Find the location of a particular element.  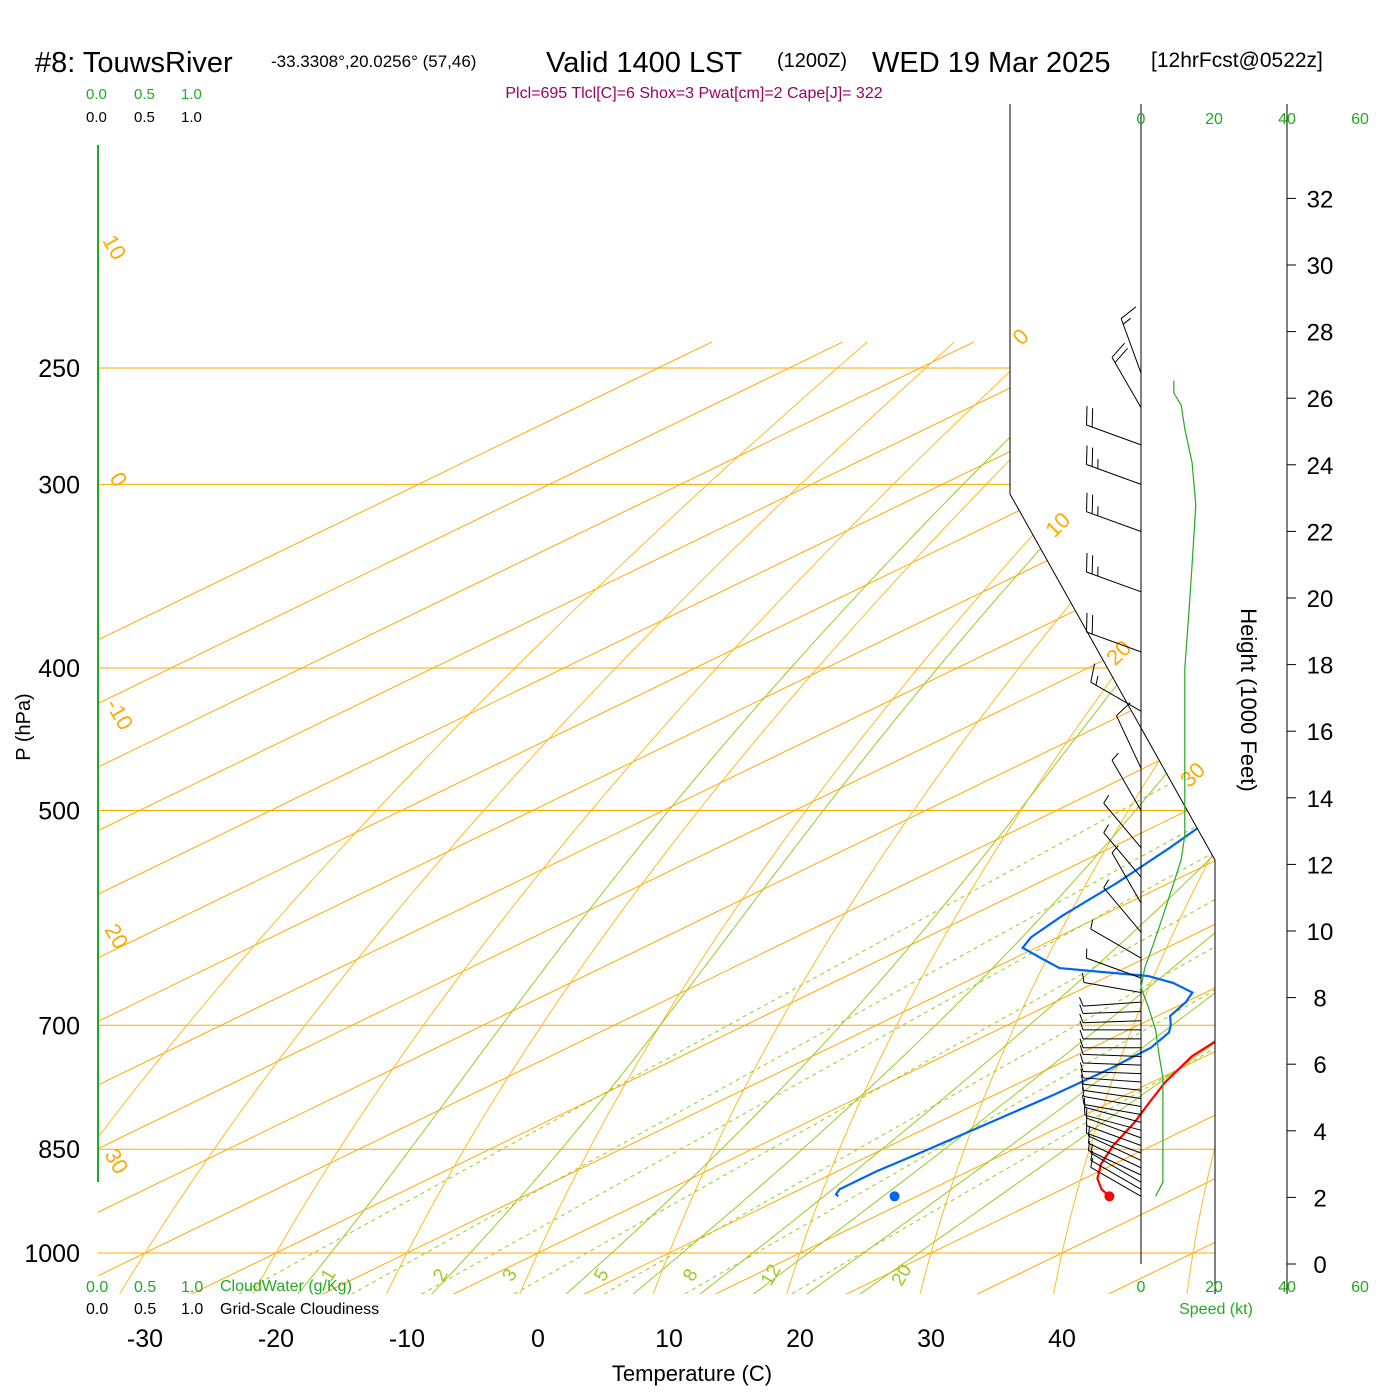

station-title: #8: TouwsRiver is located at coordinates (134, 63).